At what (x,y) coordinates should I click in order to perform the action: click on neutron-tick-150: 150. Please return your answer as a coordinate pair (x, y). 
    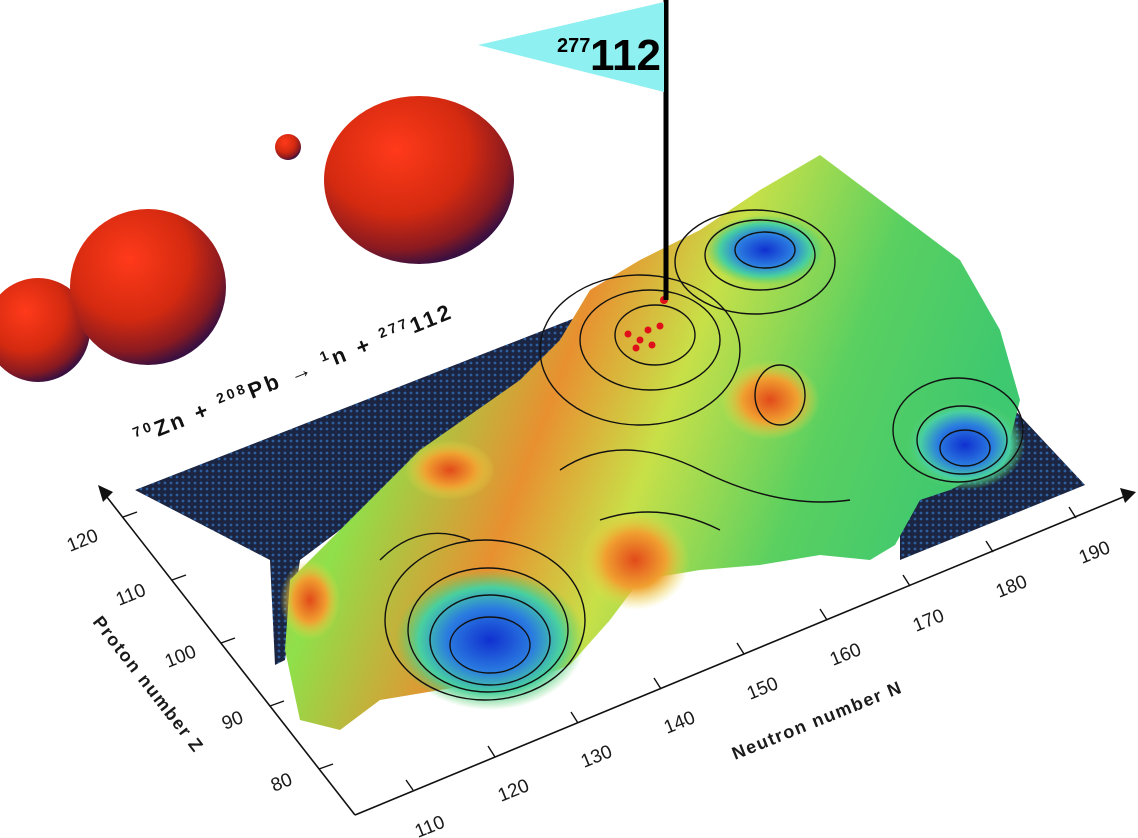
    Looking at the image, I should click on (762, 688).